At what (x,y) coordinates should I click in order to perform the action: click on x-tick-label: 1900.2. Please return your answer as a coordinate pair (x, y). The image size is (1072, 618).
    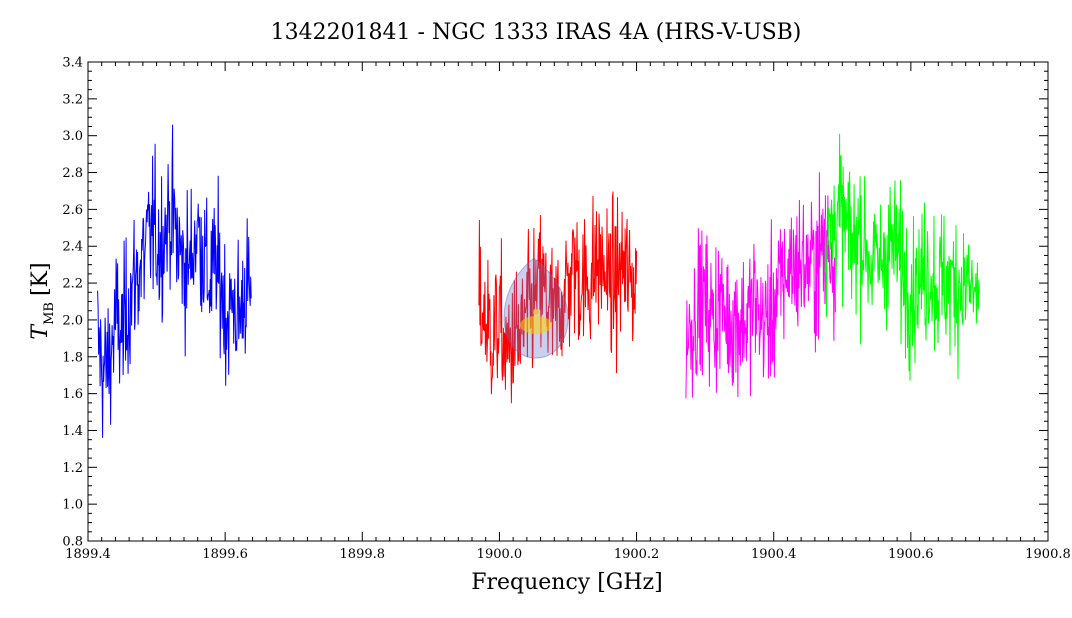
    Looking at the image, I should click on (637, 554).